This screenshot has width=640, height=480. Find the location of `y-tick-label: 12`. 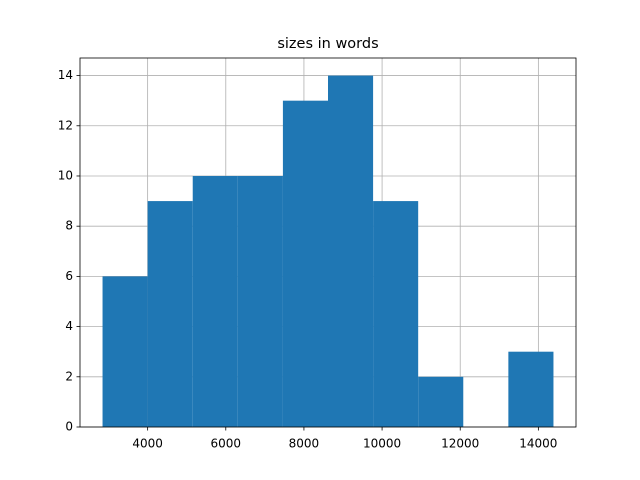

y-tick-label: 12 is located at coordinates (65, 125).